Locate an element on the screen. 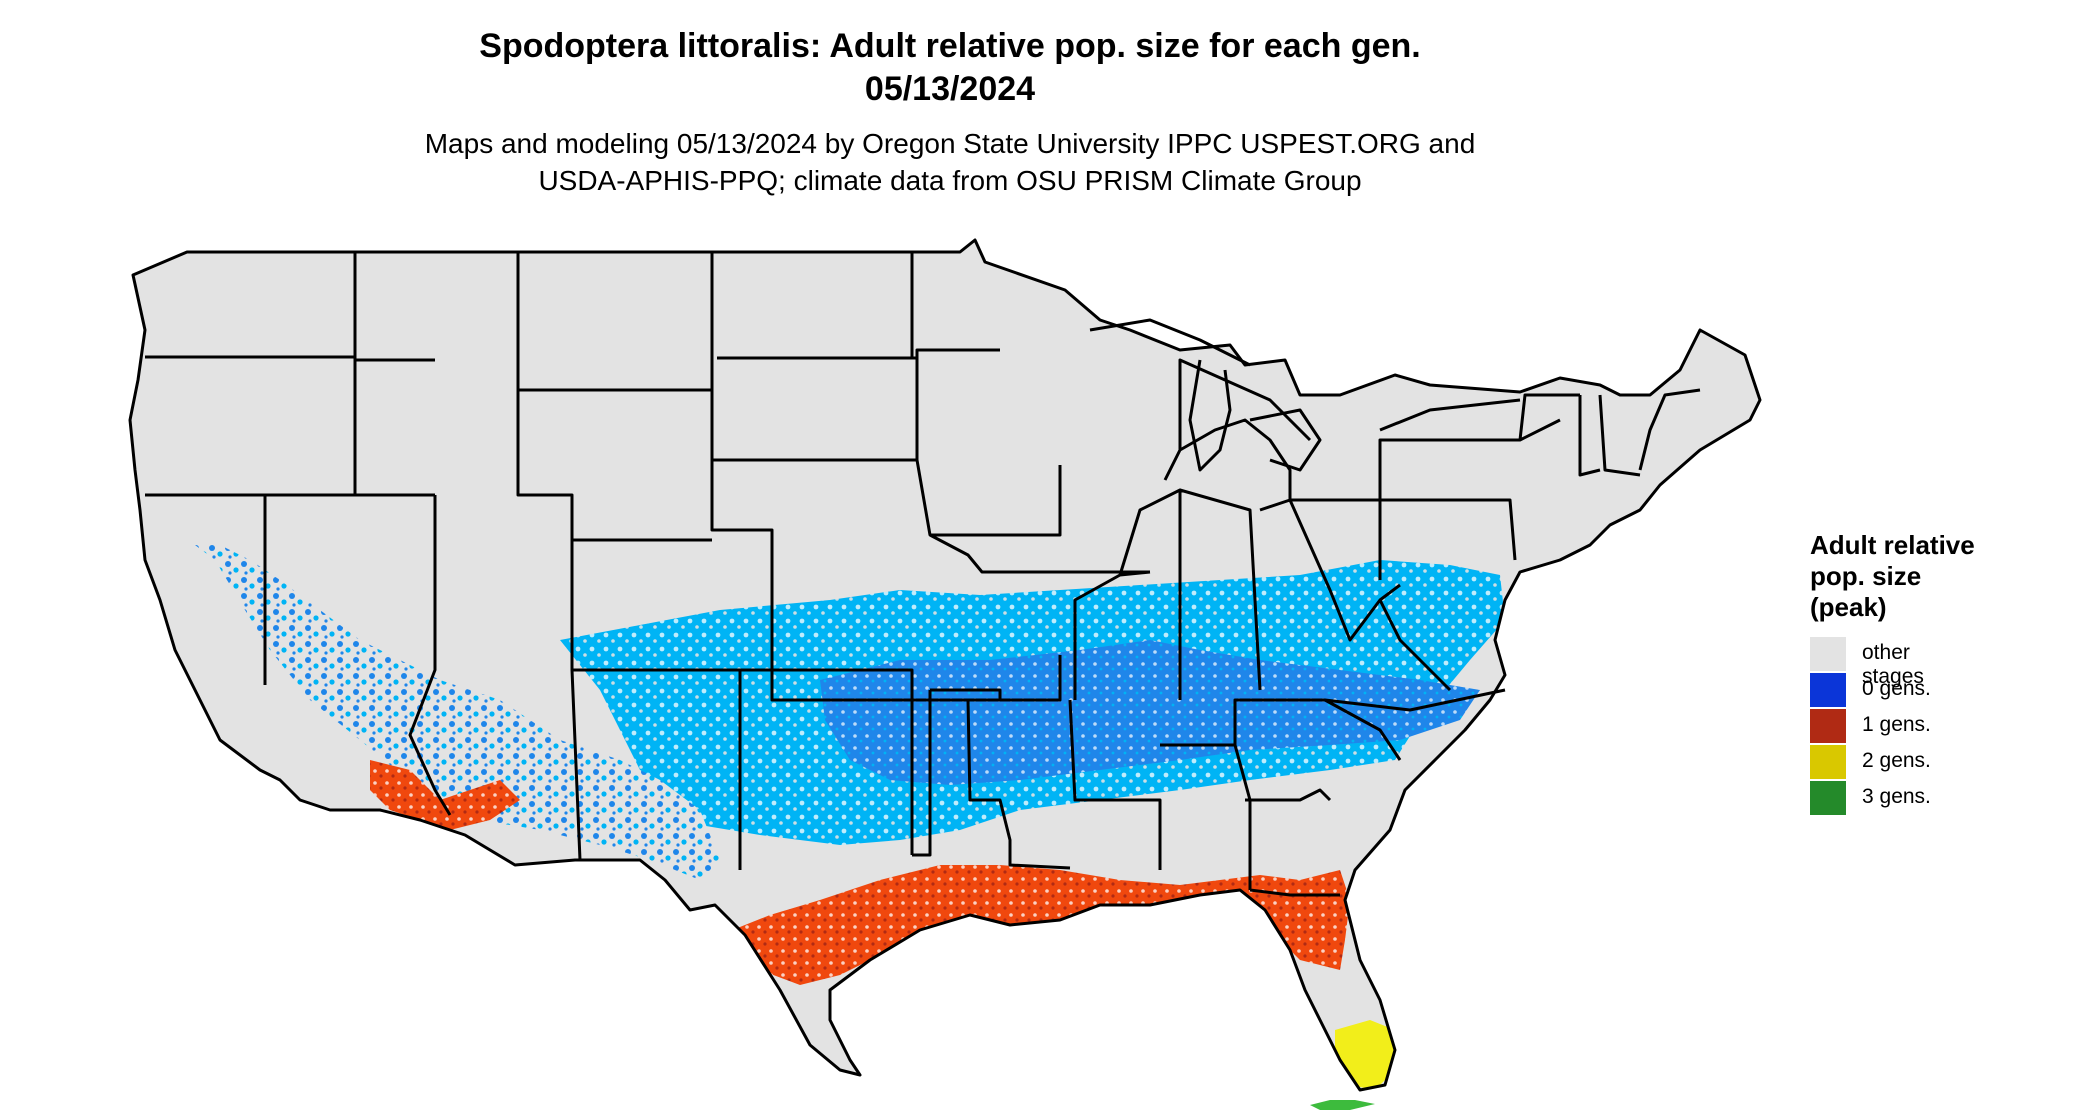 The width and height of the screenshot is (2100, 1116). legend-items: other stages 0 gens. 1 gens. 2 gens. 3 gens. is located at coordinates (1892, 727).